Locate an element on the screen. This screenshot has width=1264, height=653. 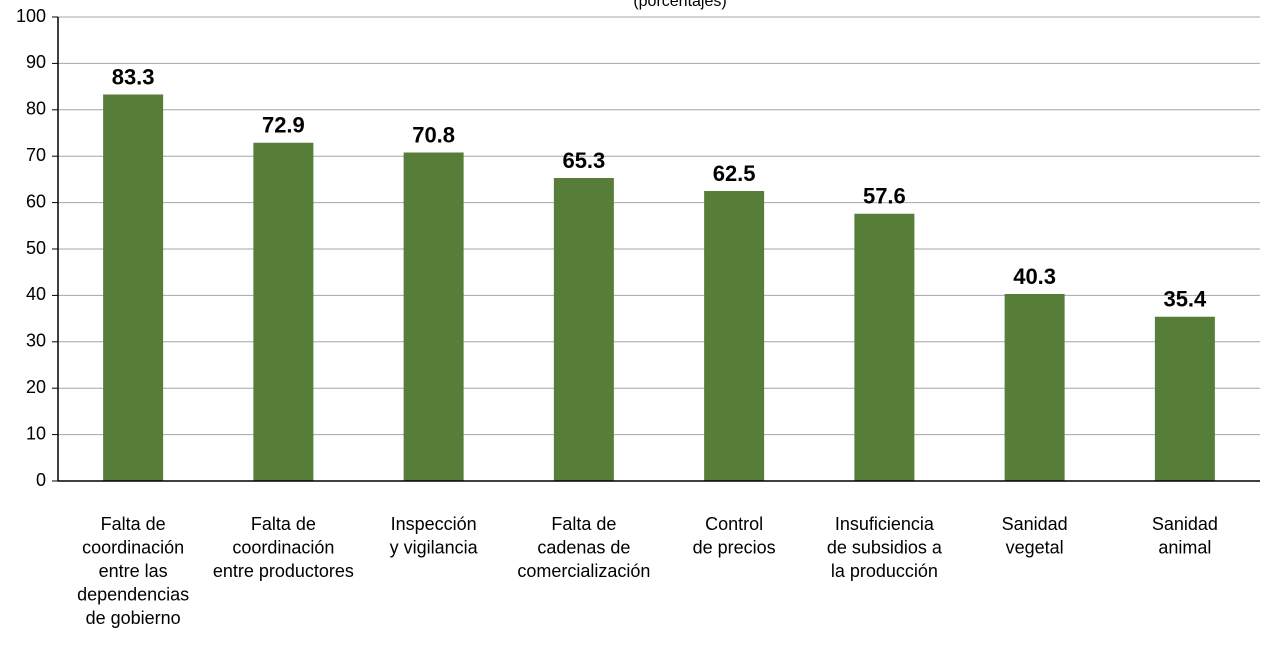
x-tick-label-line: dependencias is located at coordinates (133, 594).